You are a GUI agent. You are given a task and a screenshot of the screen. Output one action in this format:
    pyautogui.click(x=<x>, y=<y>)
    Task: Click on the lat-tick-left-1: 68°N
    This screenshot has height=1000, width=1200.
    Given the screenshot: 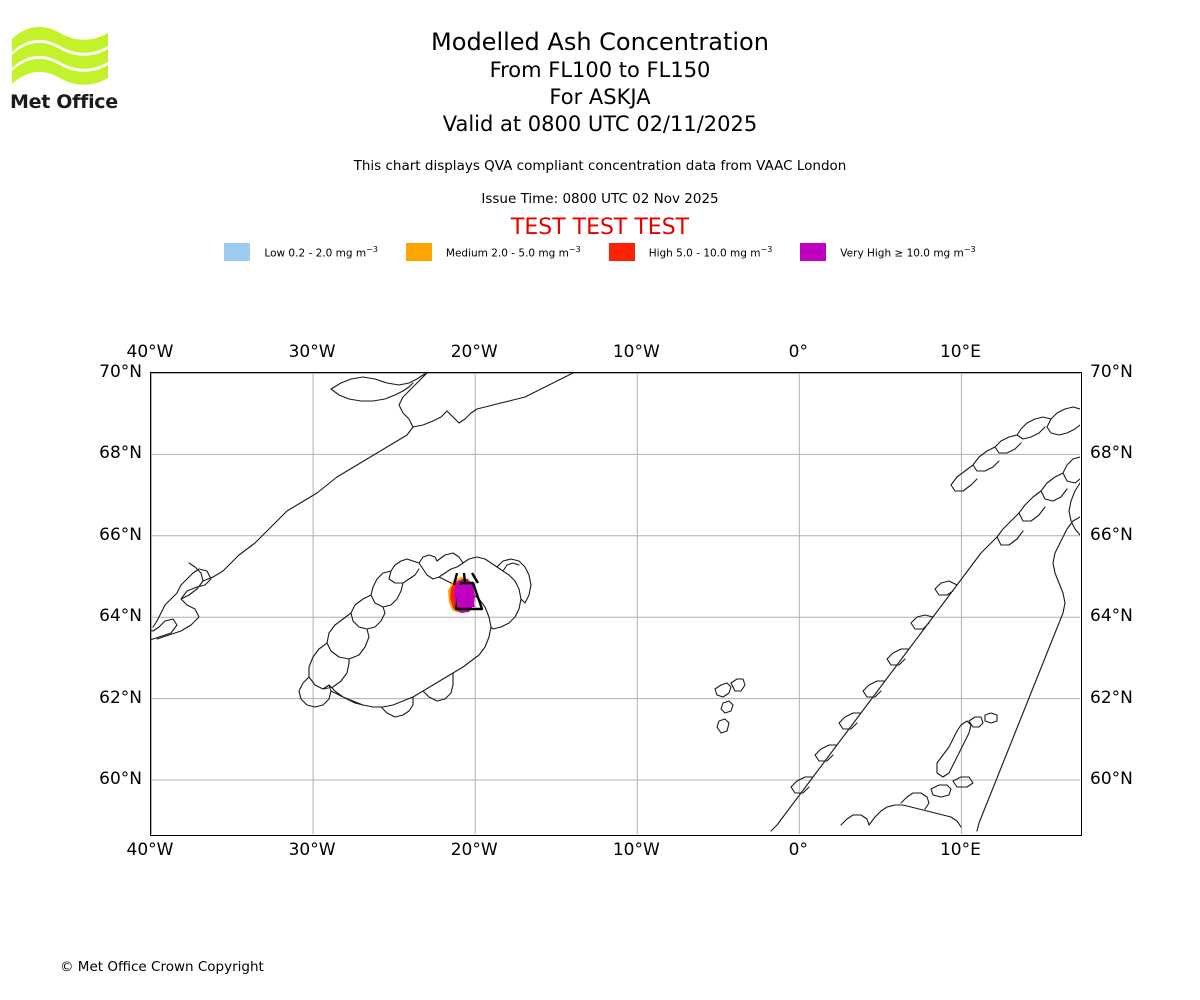 What is the action you would take?
    pyautogui.click(x=120, y=453)
    